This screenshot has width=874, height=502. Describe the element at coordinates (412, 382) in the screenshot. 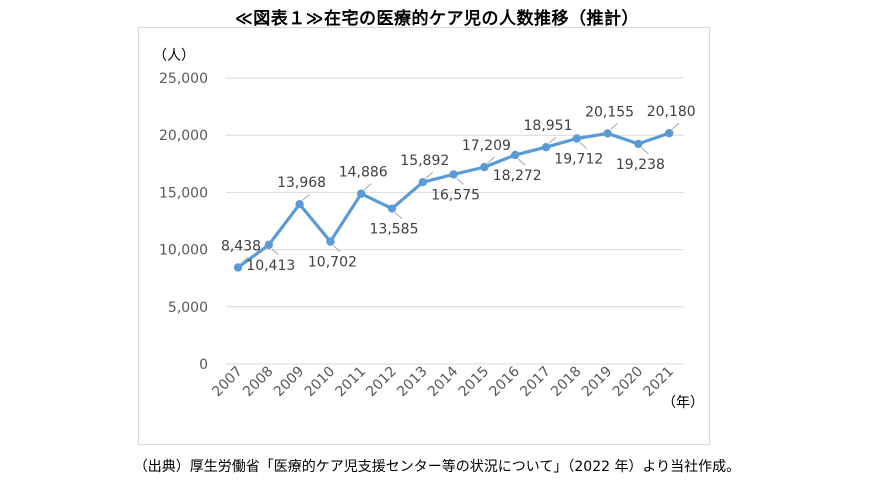

I see `x-tick-label: 2013` at that location.